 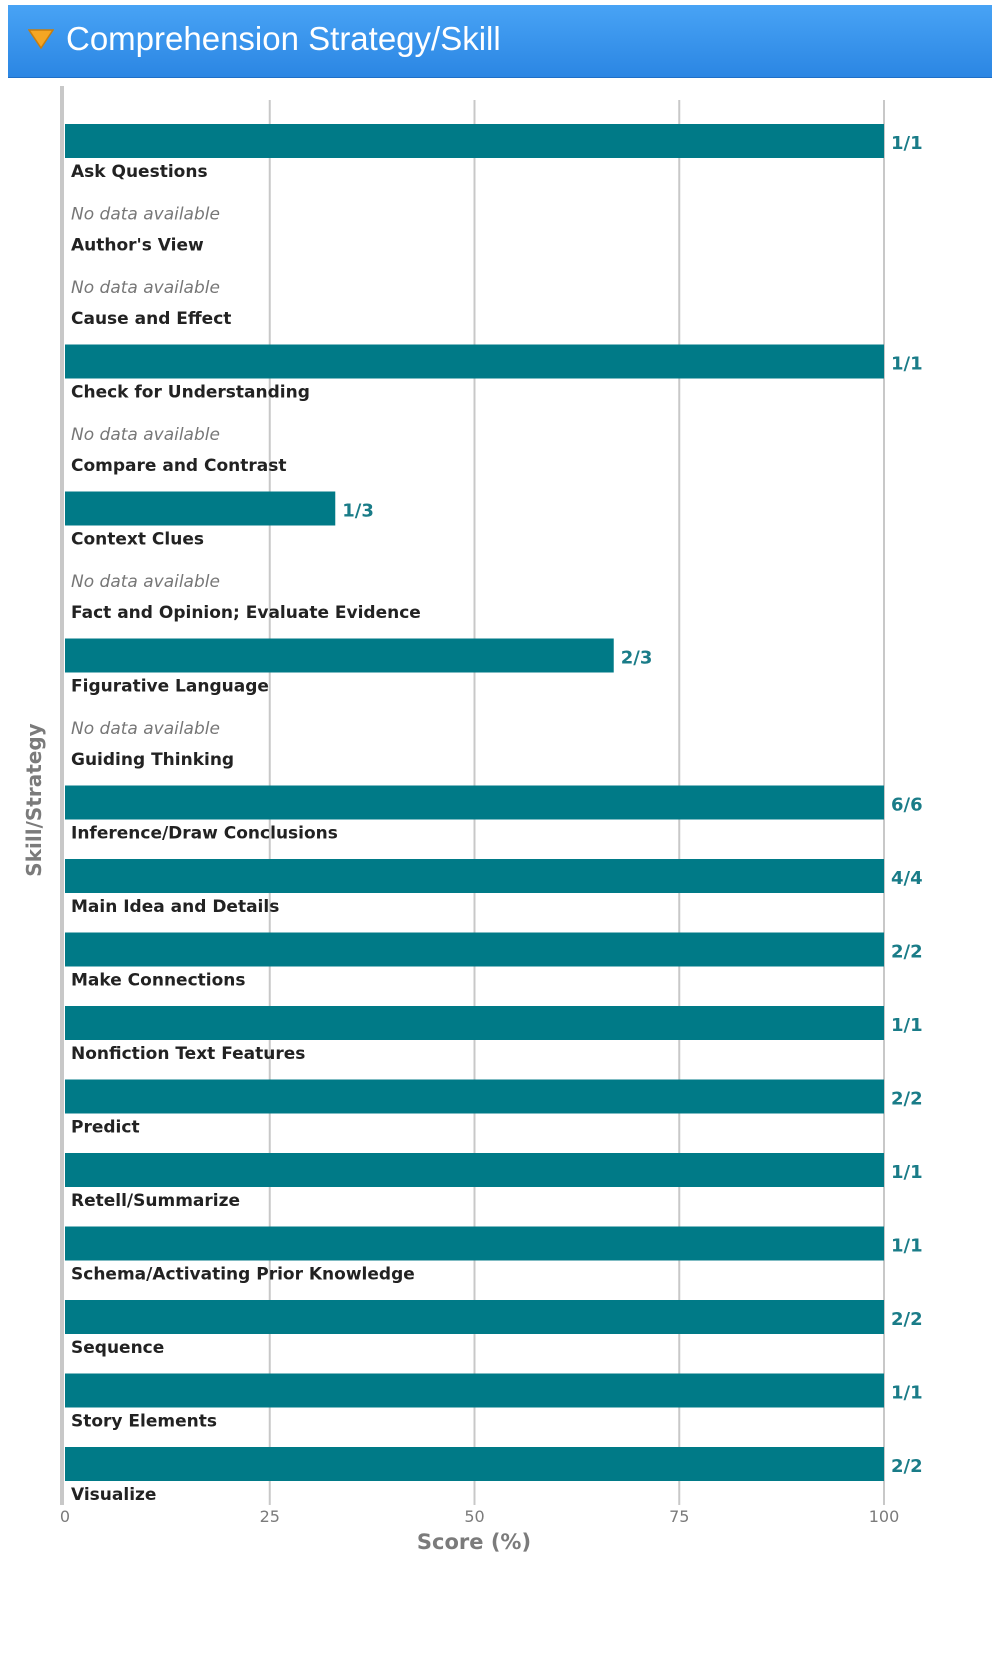 I want to click on category-label: Nonfiction Text Features, so click(x=188, y=1054).